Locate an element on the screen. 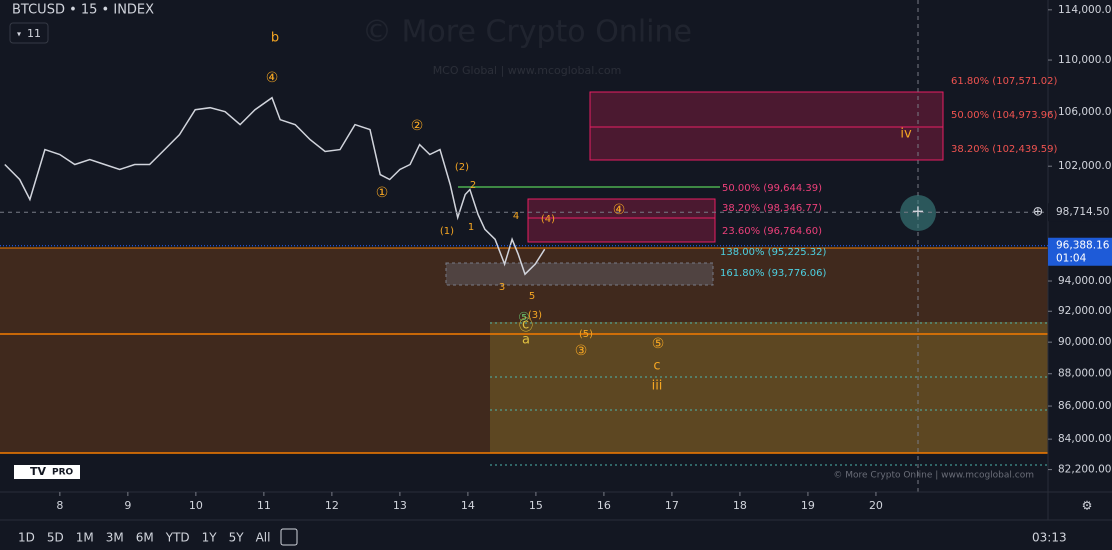  range-button: 3M is located at coordinates (115, 538).